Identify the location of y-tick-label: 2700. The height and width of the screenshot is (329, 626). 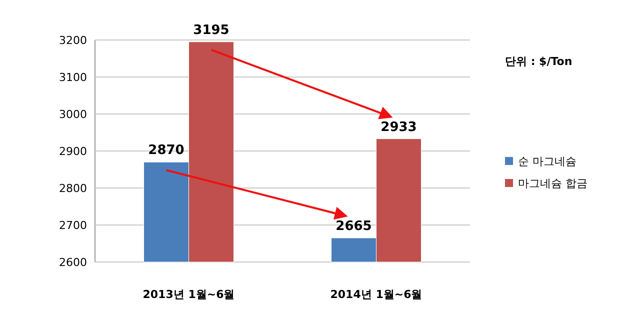
(73, 225).